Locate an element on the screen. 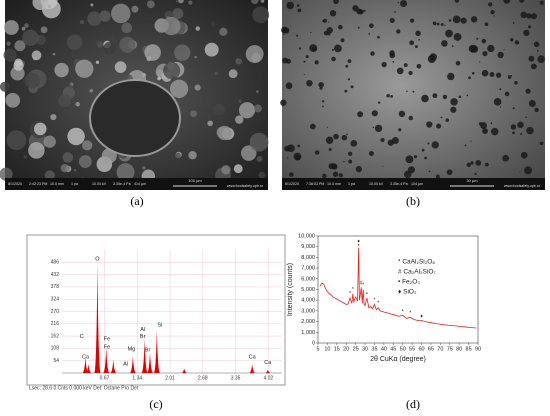 Image resolution: width=550 pixels, height=416 pixels. x-tick-label: 55 is located at coordinates (412, 349).